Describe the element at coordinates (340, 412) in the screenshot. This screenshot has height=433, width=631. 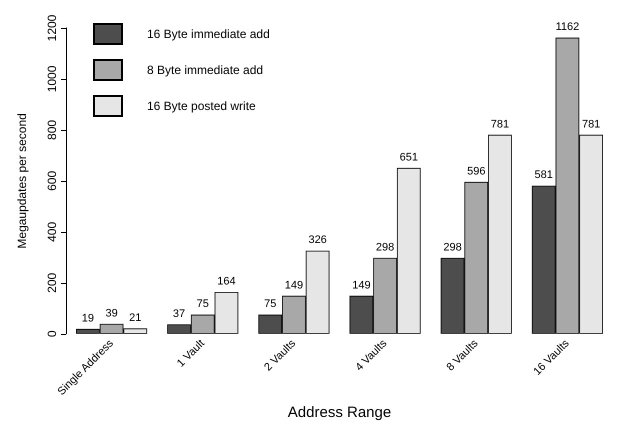
I see `x-axis-title: Address Range` at that location.